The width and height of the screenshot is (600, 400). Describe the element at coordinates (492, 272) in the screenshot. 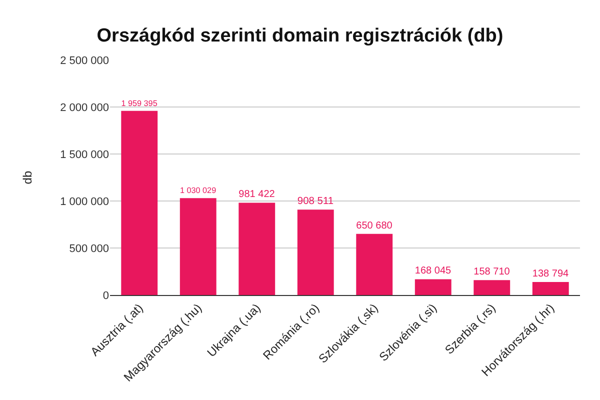

I see `data-label: 158 710` at that location.